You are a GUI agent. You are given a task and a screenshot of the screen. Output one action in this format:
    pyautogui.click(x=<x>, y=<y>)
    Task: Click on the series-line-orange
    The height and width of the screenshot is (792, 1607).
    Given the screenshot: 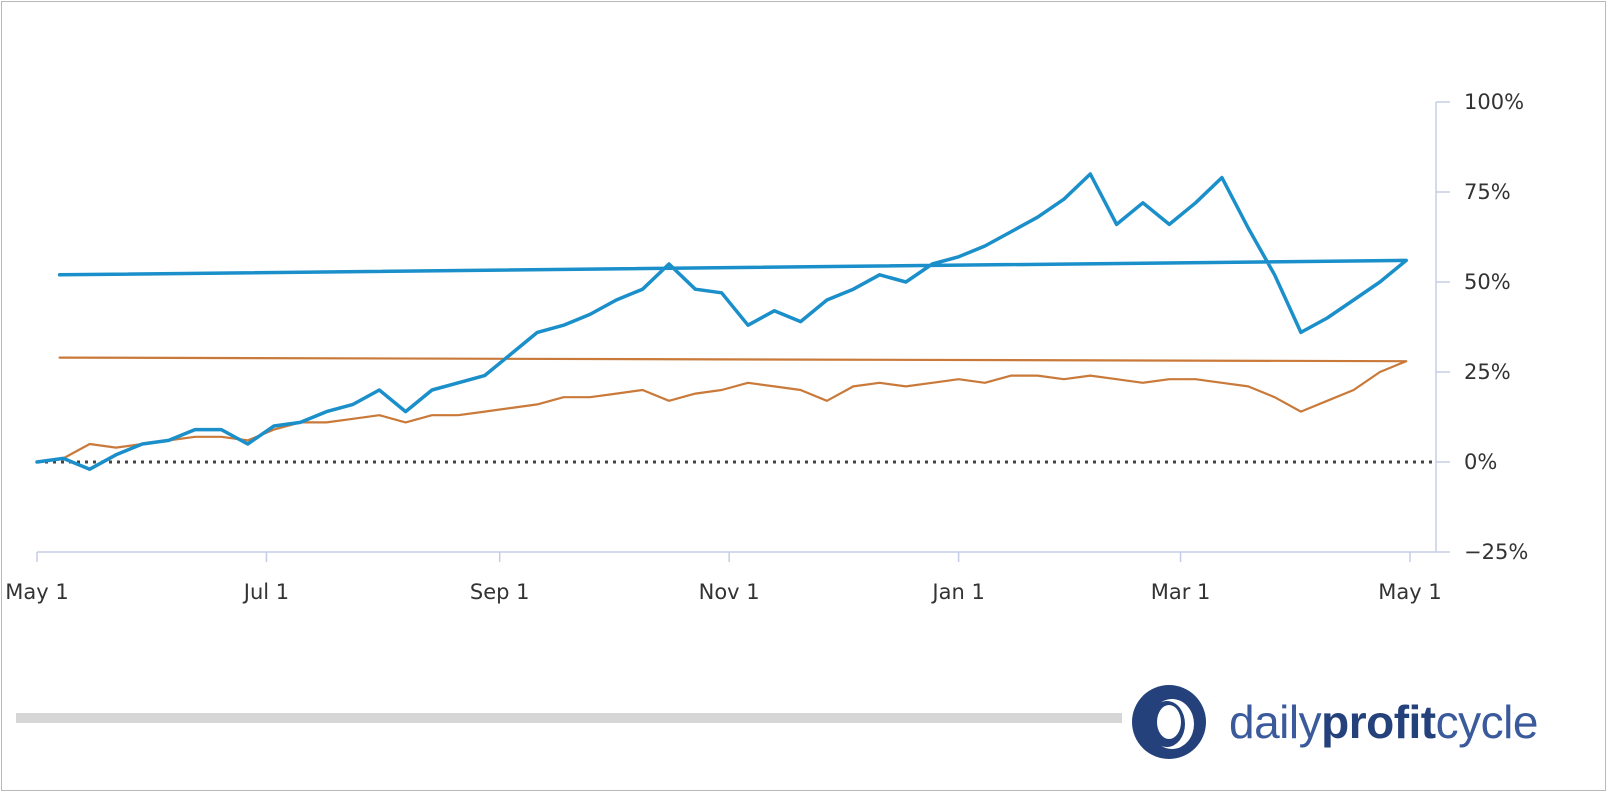 What is the action you would take?
    pyautogui.click(x=721, y=410)
    